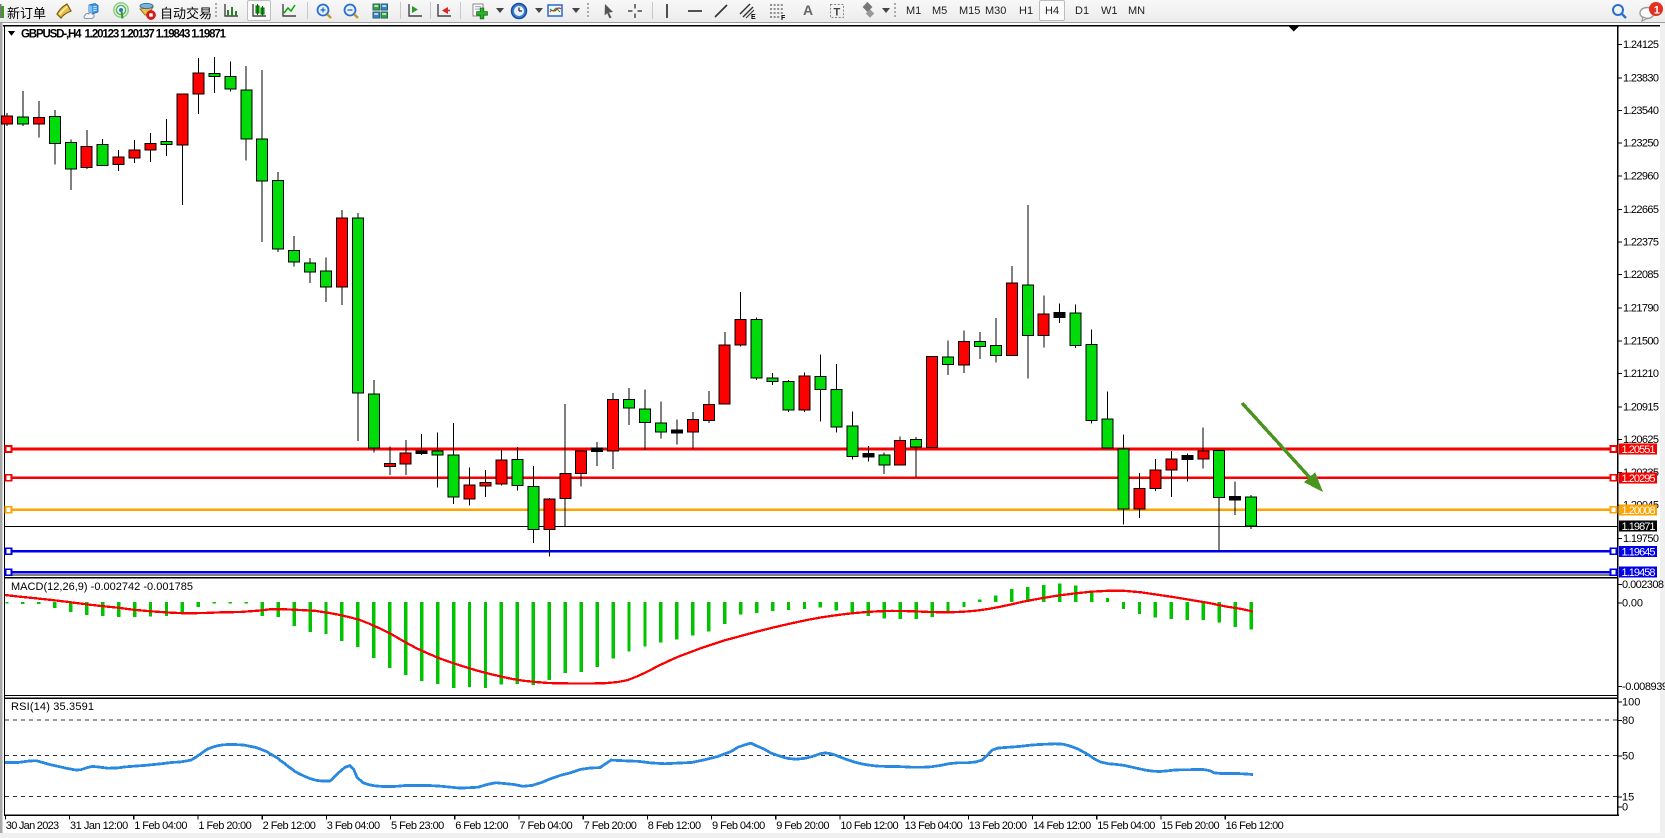 Image resolution: width=1665 pixels, height=838 pixels. Describe the element at coordinates (481, 826) in the screenshot. I see `svg-text: 6 Feb 12:00` at that location.